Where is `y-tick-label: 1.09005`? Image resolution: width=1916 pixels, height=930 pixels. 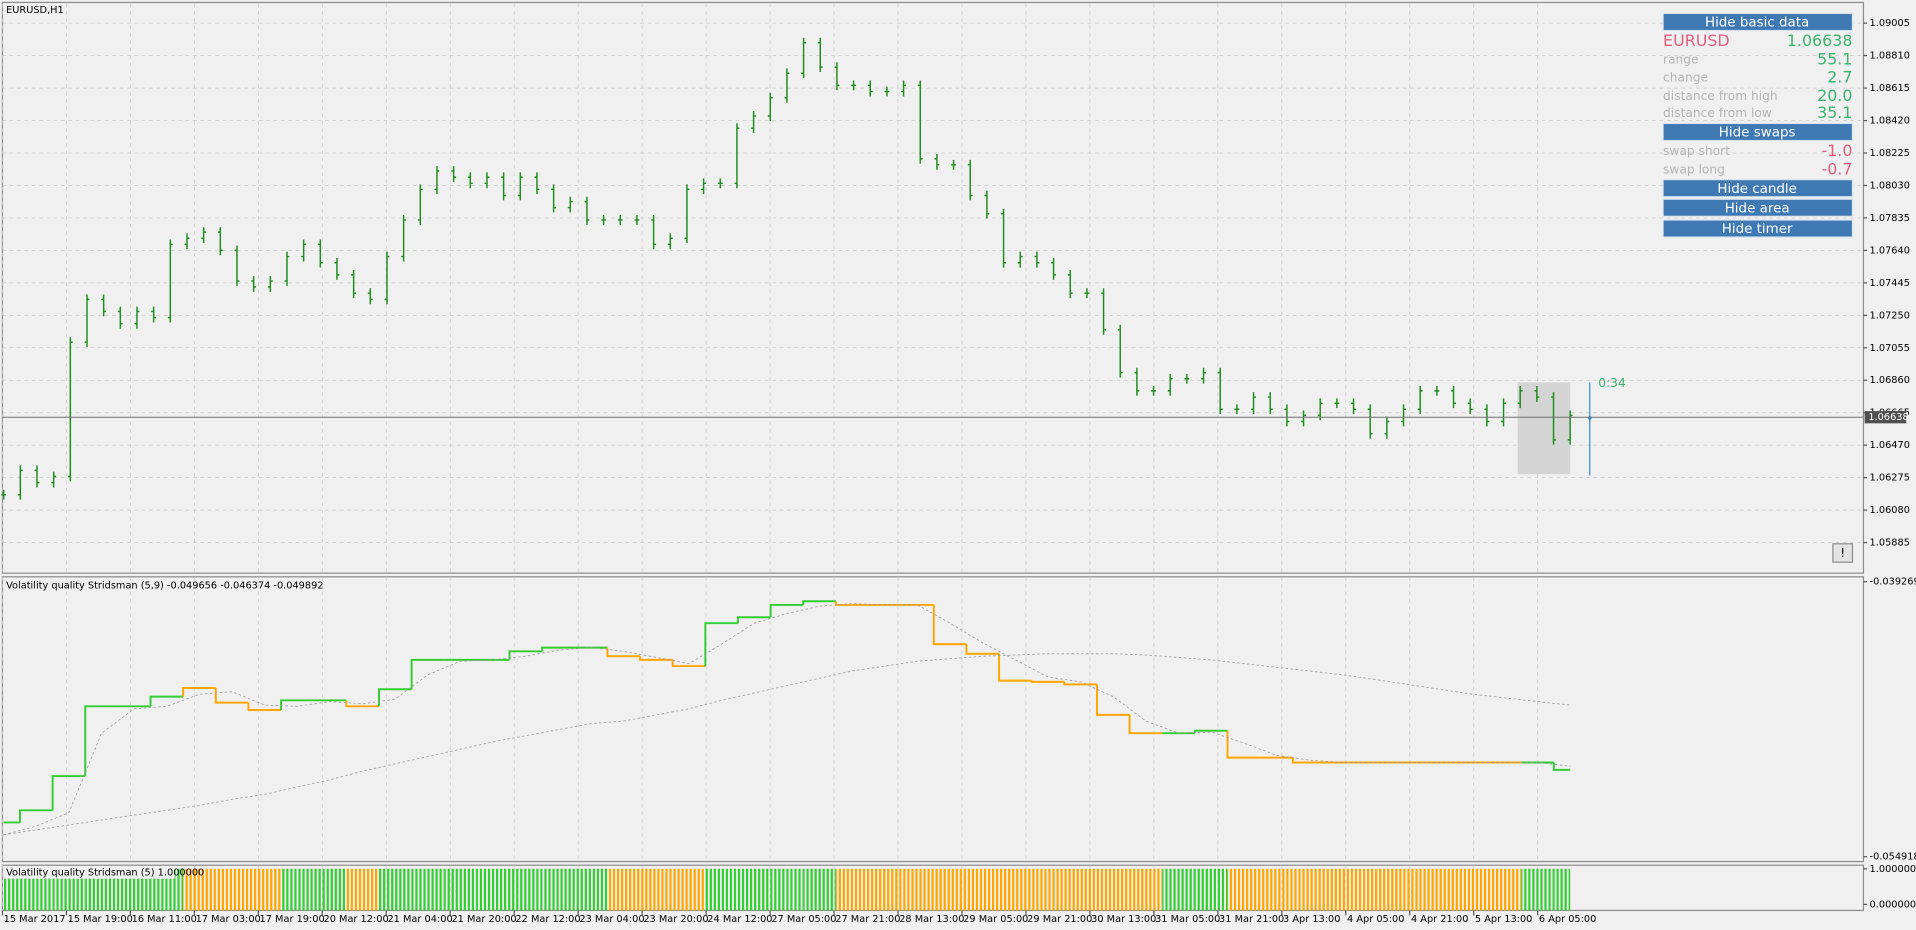
y-tick-label: 1.09005 is located at coordinates (1890, 23).